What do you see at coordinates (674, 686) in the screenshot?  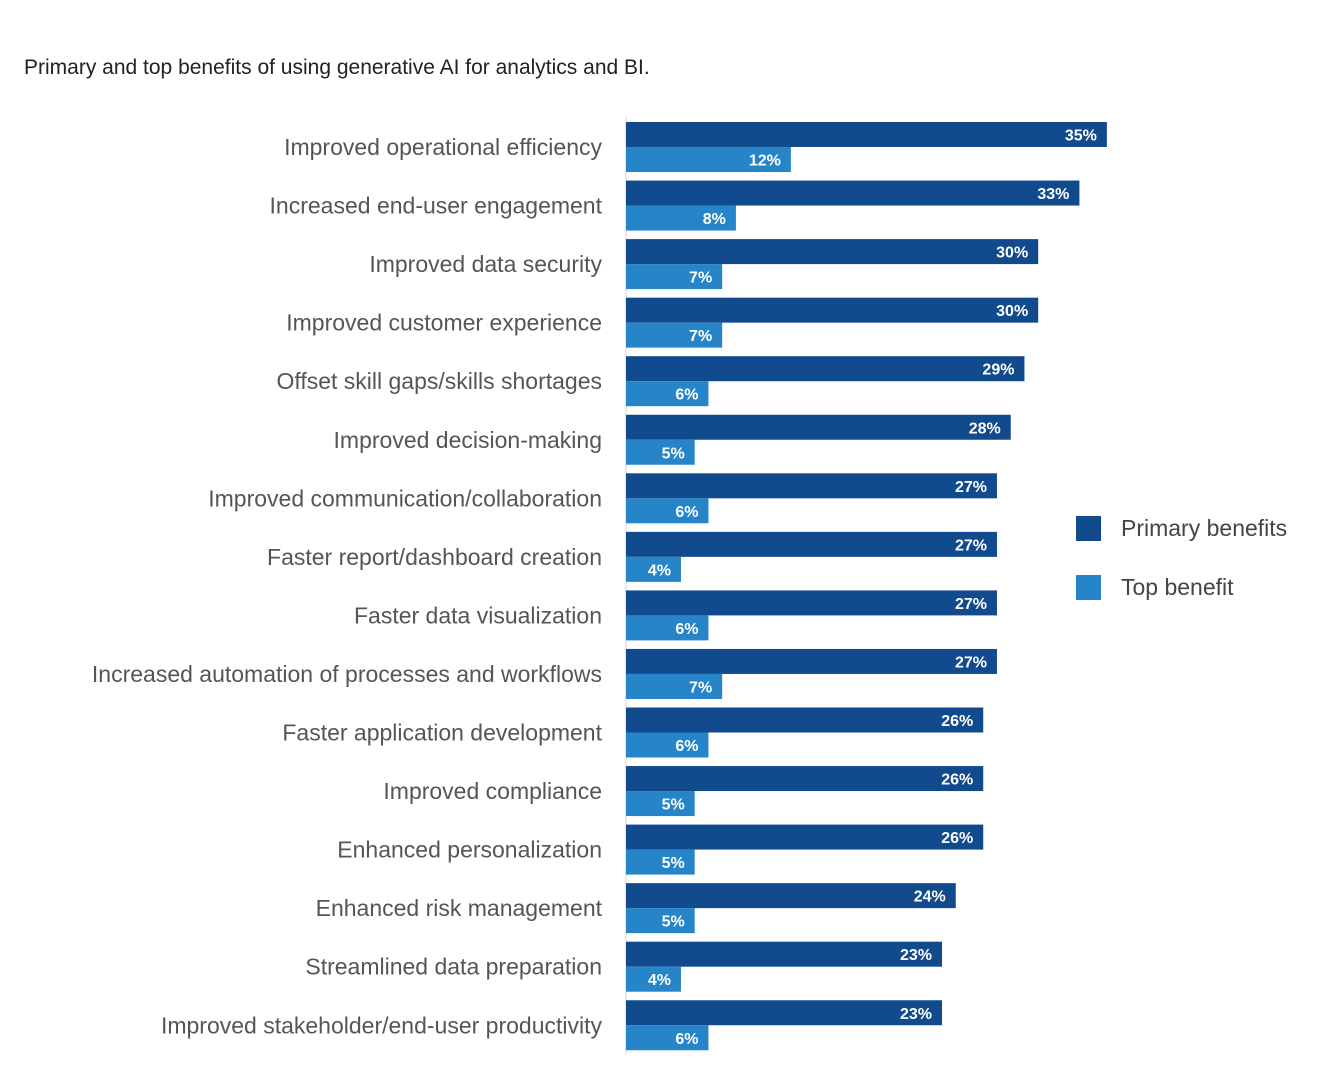 I see `bar-top-benefit-increased-automation-of-processes-and-workflows` at bounding box center [674, 686].